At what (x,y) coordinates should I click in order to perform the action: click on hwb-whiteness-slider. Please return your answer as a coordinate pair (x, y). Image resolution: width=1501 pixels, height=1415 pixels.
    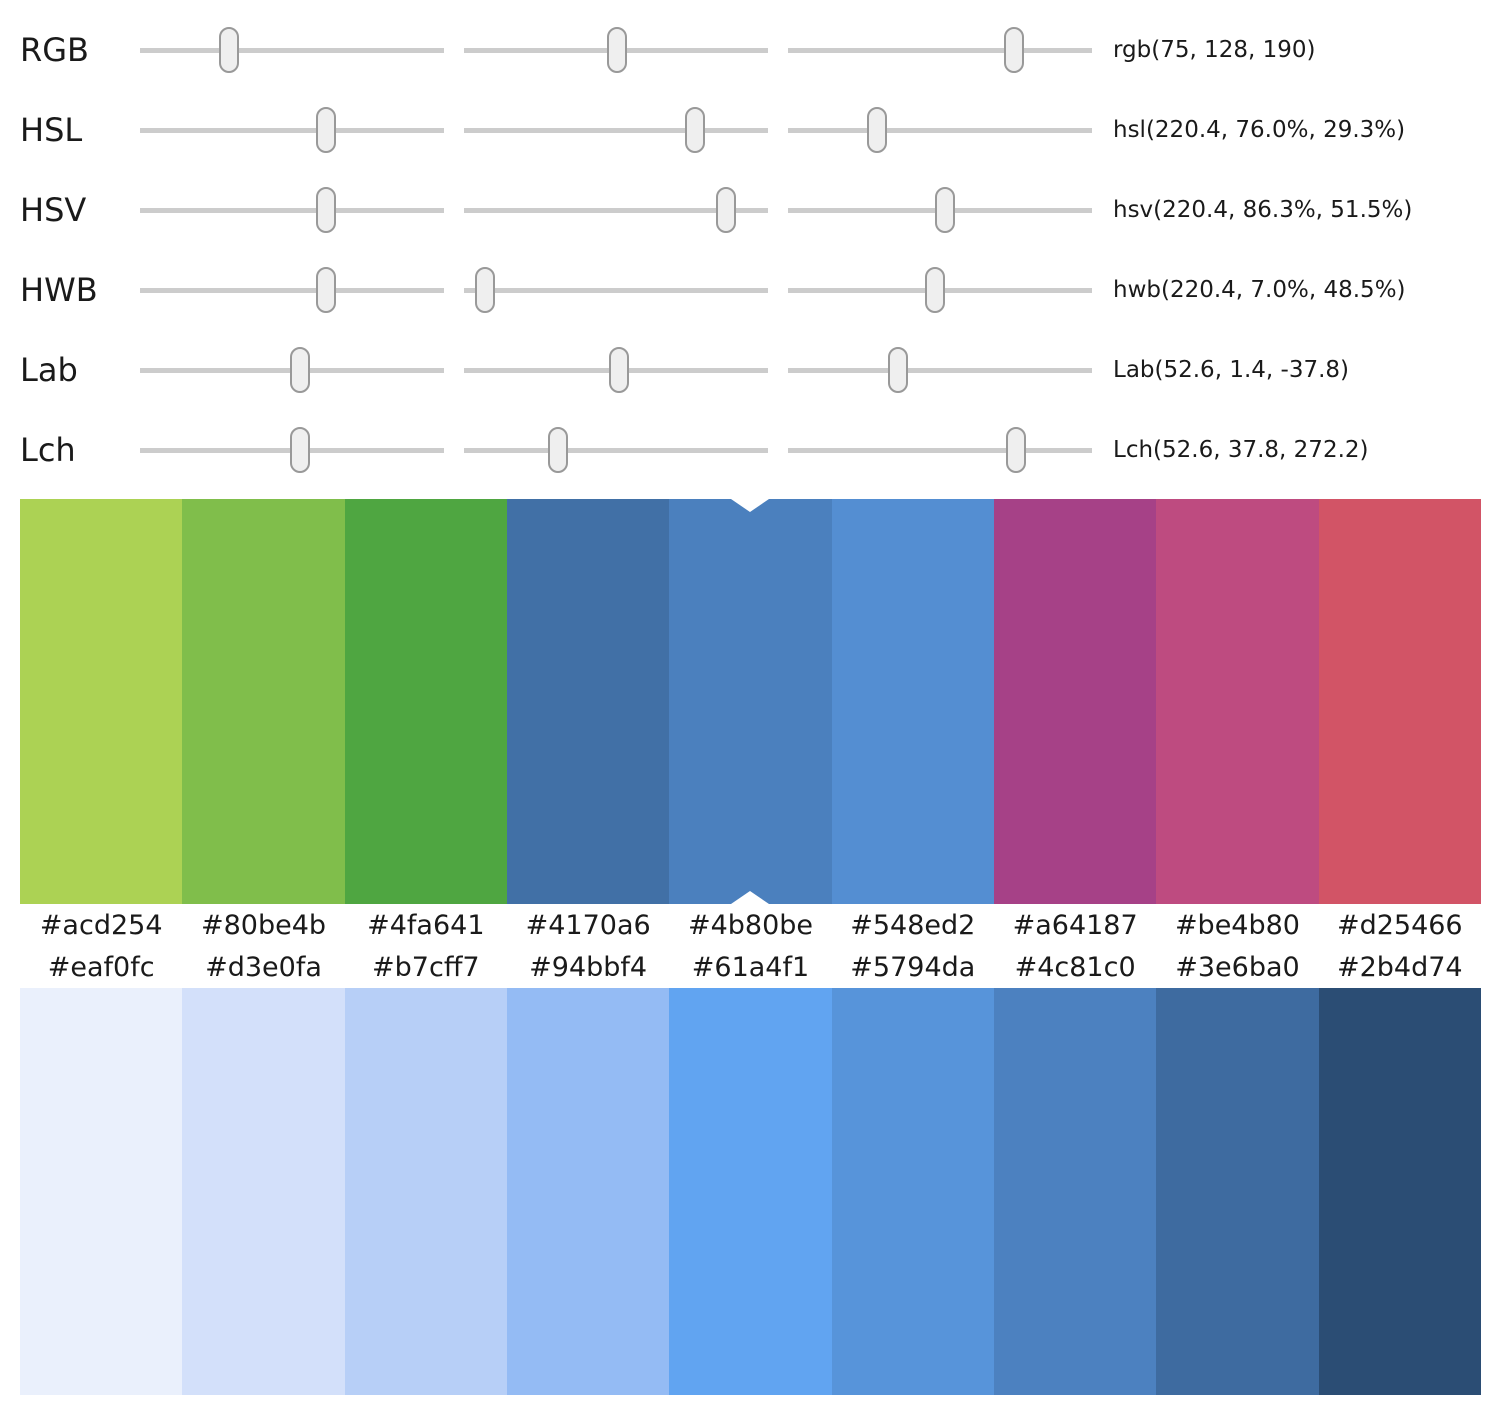
    Looking at the image, I should click on (616, 290).